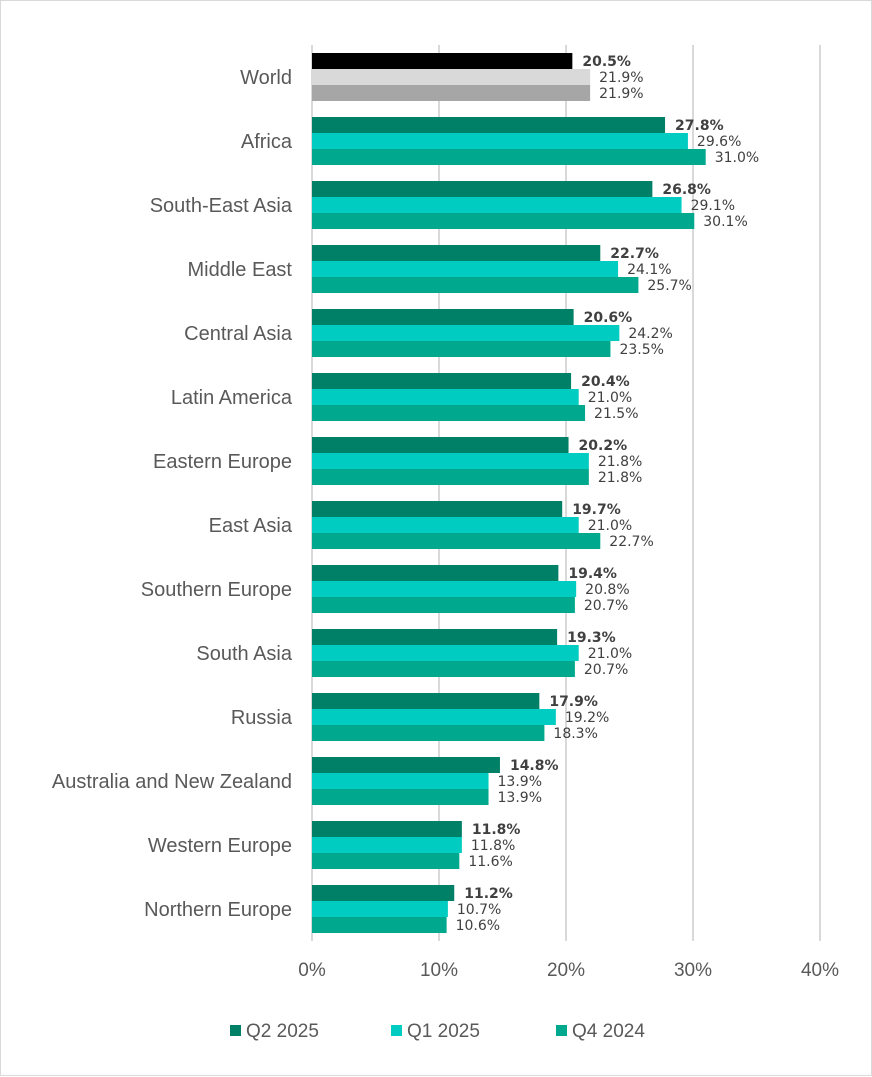 The height and width of the screenshot is (1077, 872). Describe the element at coordinates (608, 1031) in the screenshot. I see `legend-label: Q4 2024` at that location.